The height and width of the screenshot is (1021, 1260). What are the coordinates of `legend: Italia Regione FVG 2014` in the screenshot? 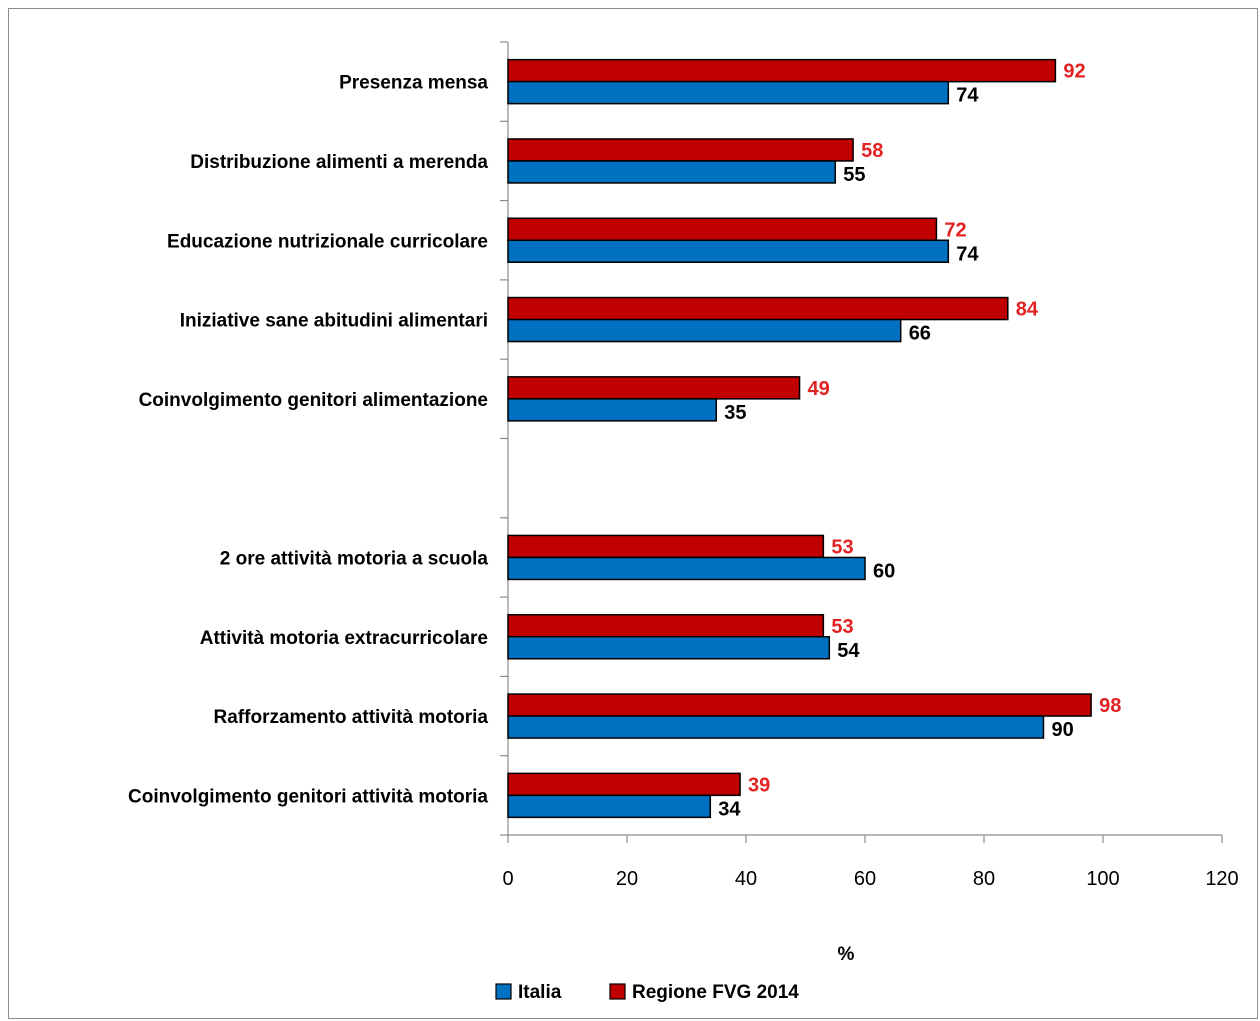 It's located at (647, 992).